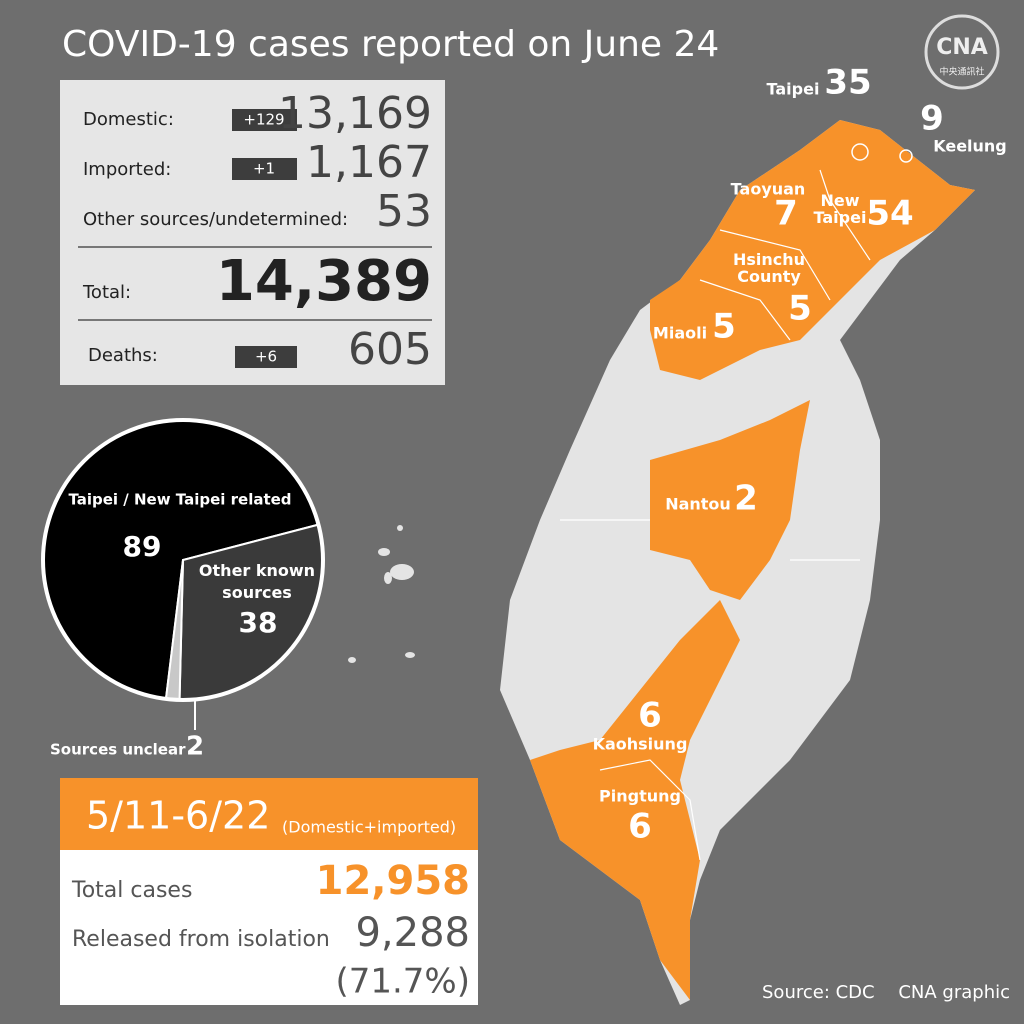 This screenshot has height=1024, width=1024. What do you see at coordinates (369, 827) in the screenshot?
I see `period-note: (Domestic+imported)` at bounding box center [369, 827].